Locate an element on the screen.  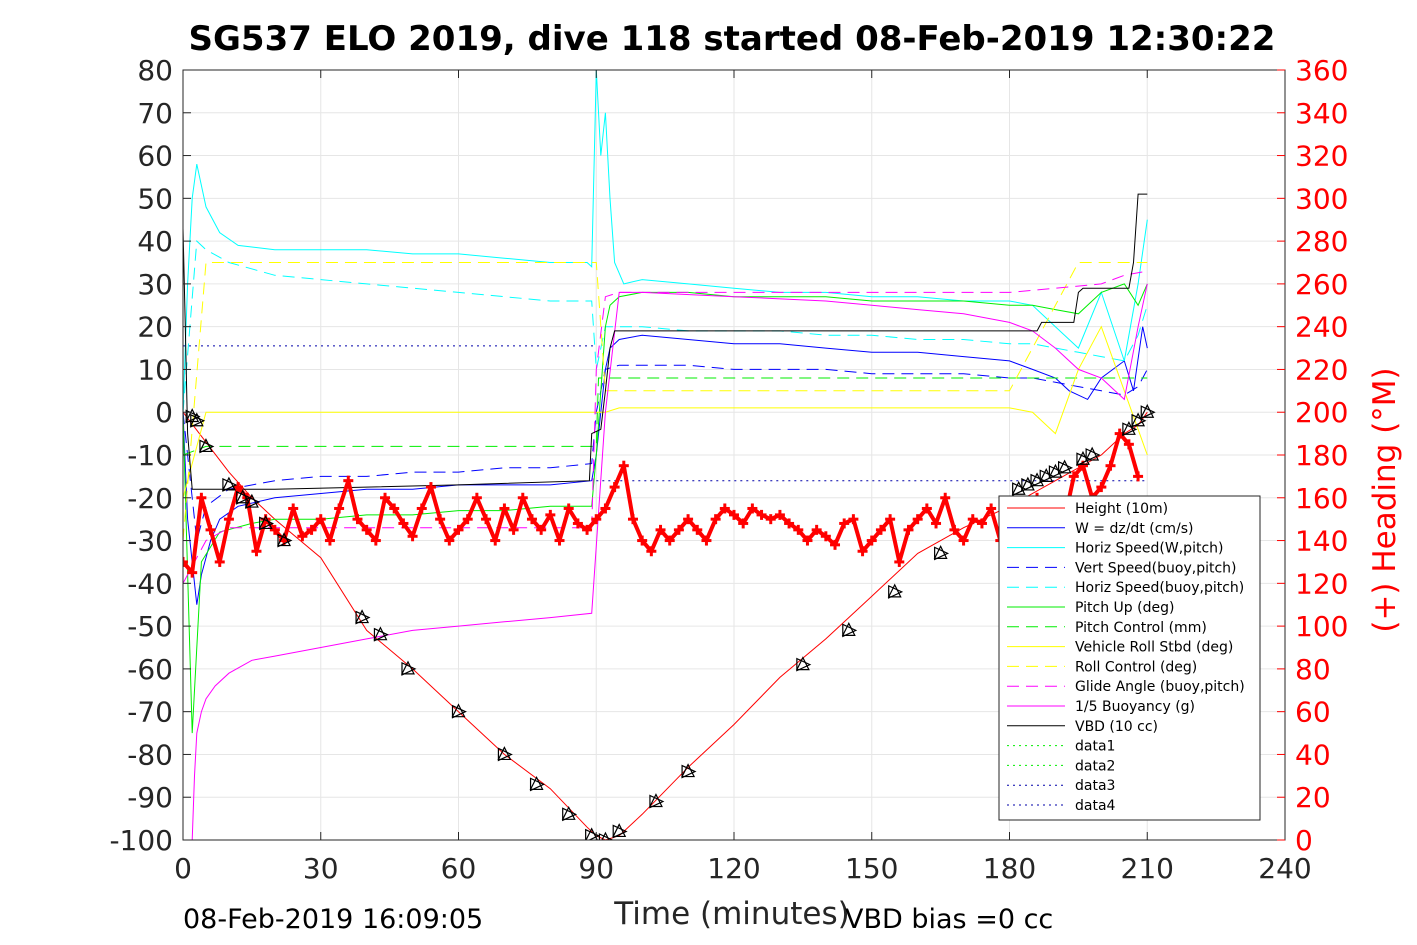
legend-label: Pitch Control (mm) is located at coordinates (1141, 628).